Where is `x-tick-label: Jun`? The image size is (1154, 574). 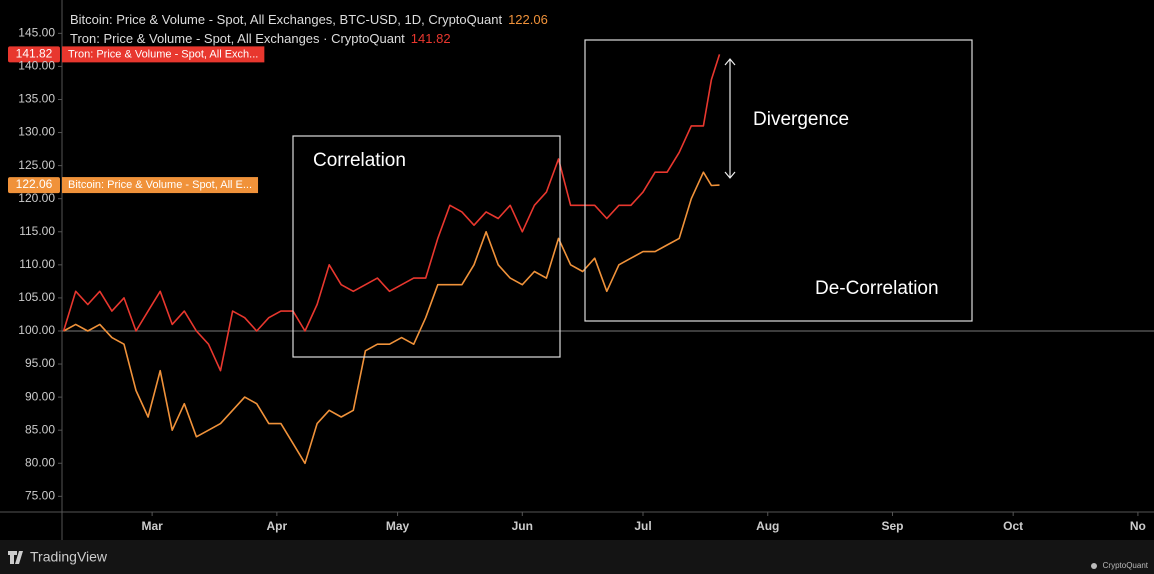 x-tick-label: Jun is located at coordinates (522, 526).